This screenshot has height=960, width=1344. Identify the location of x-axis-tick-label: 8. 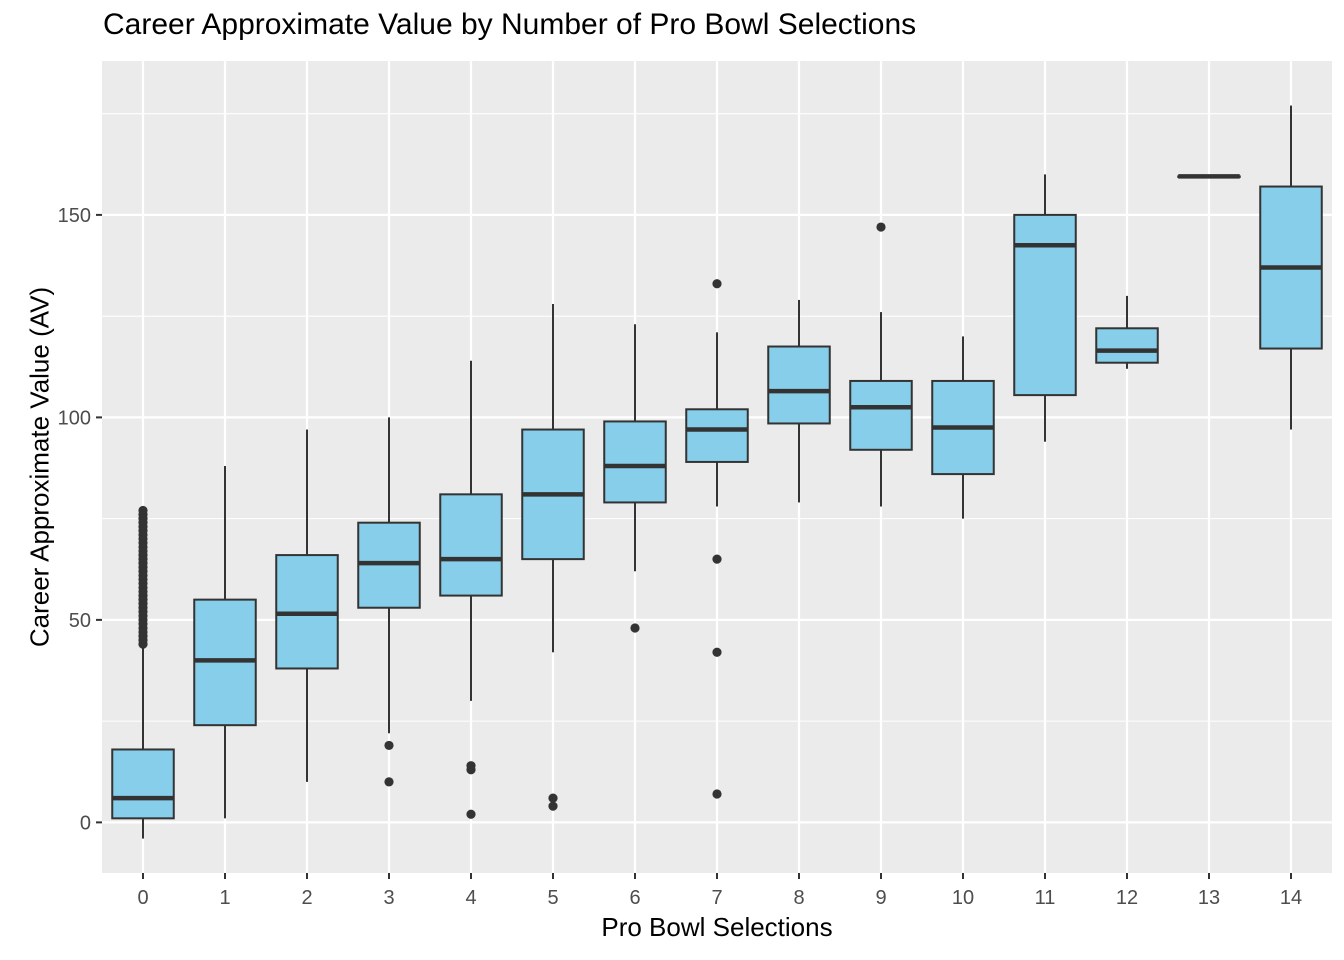
(798, 898).